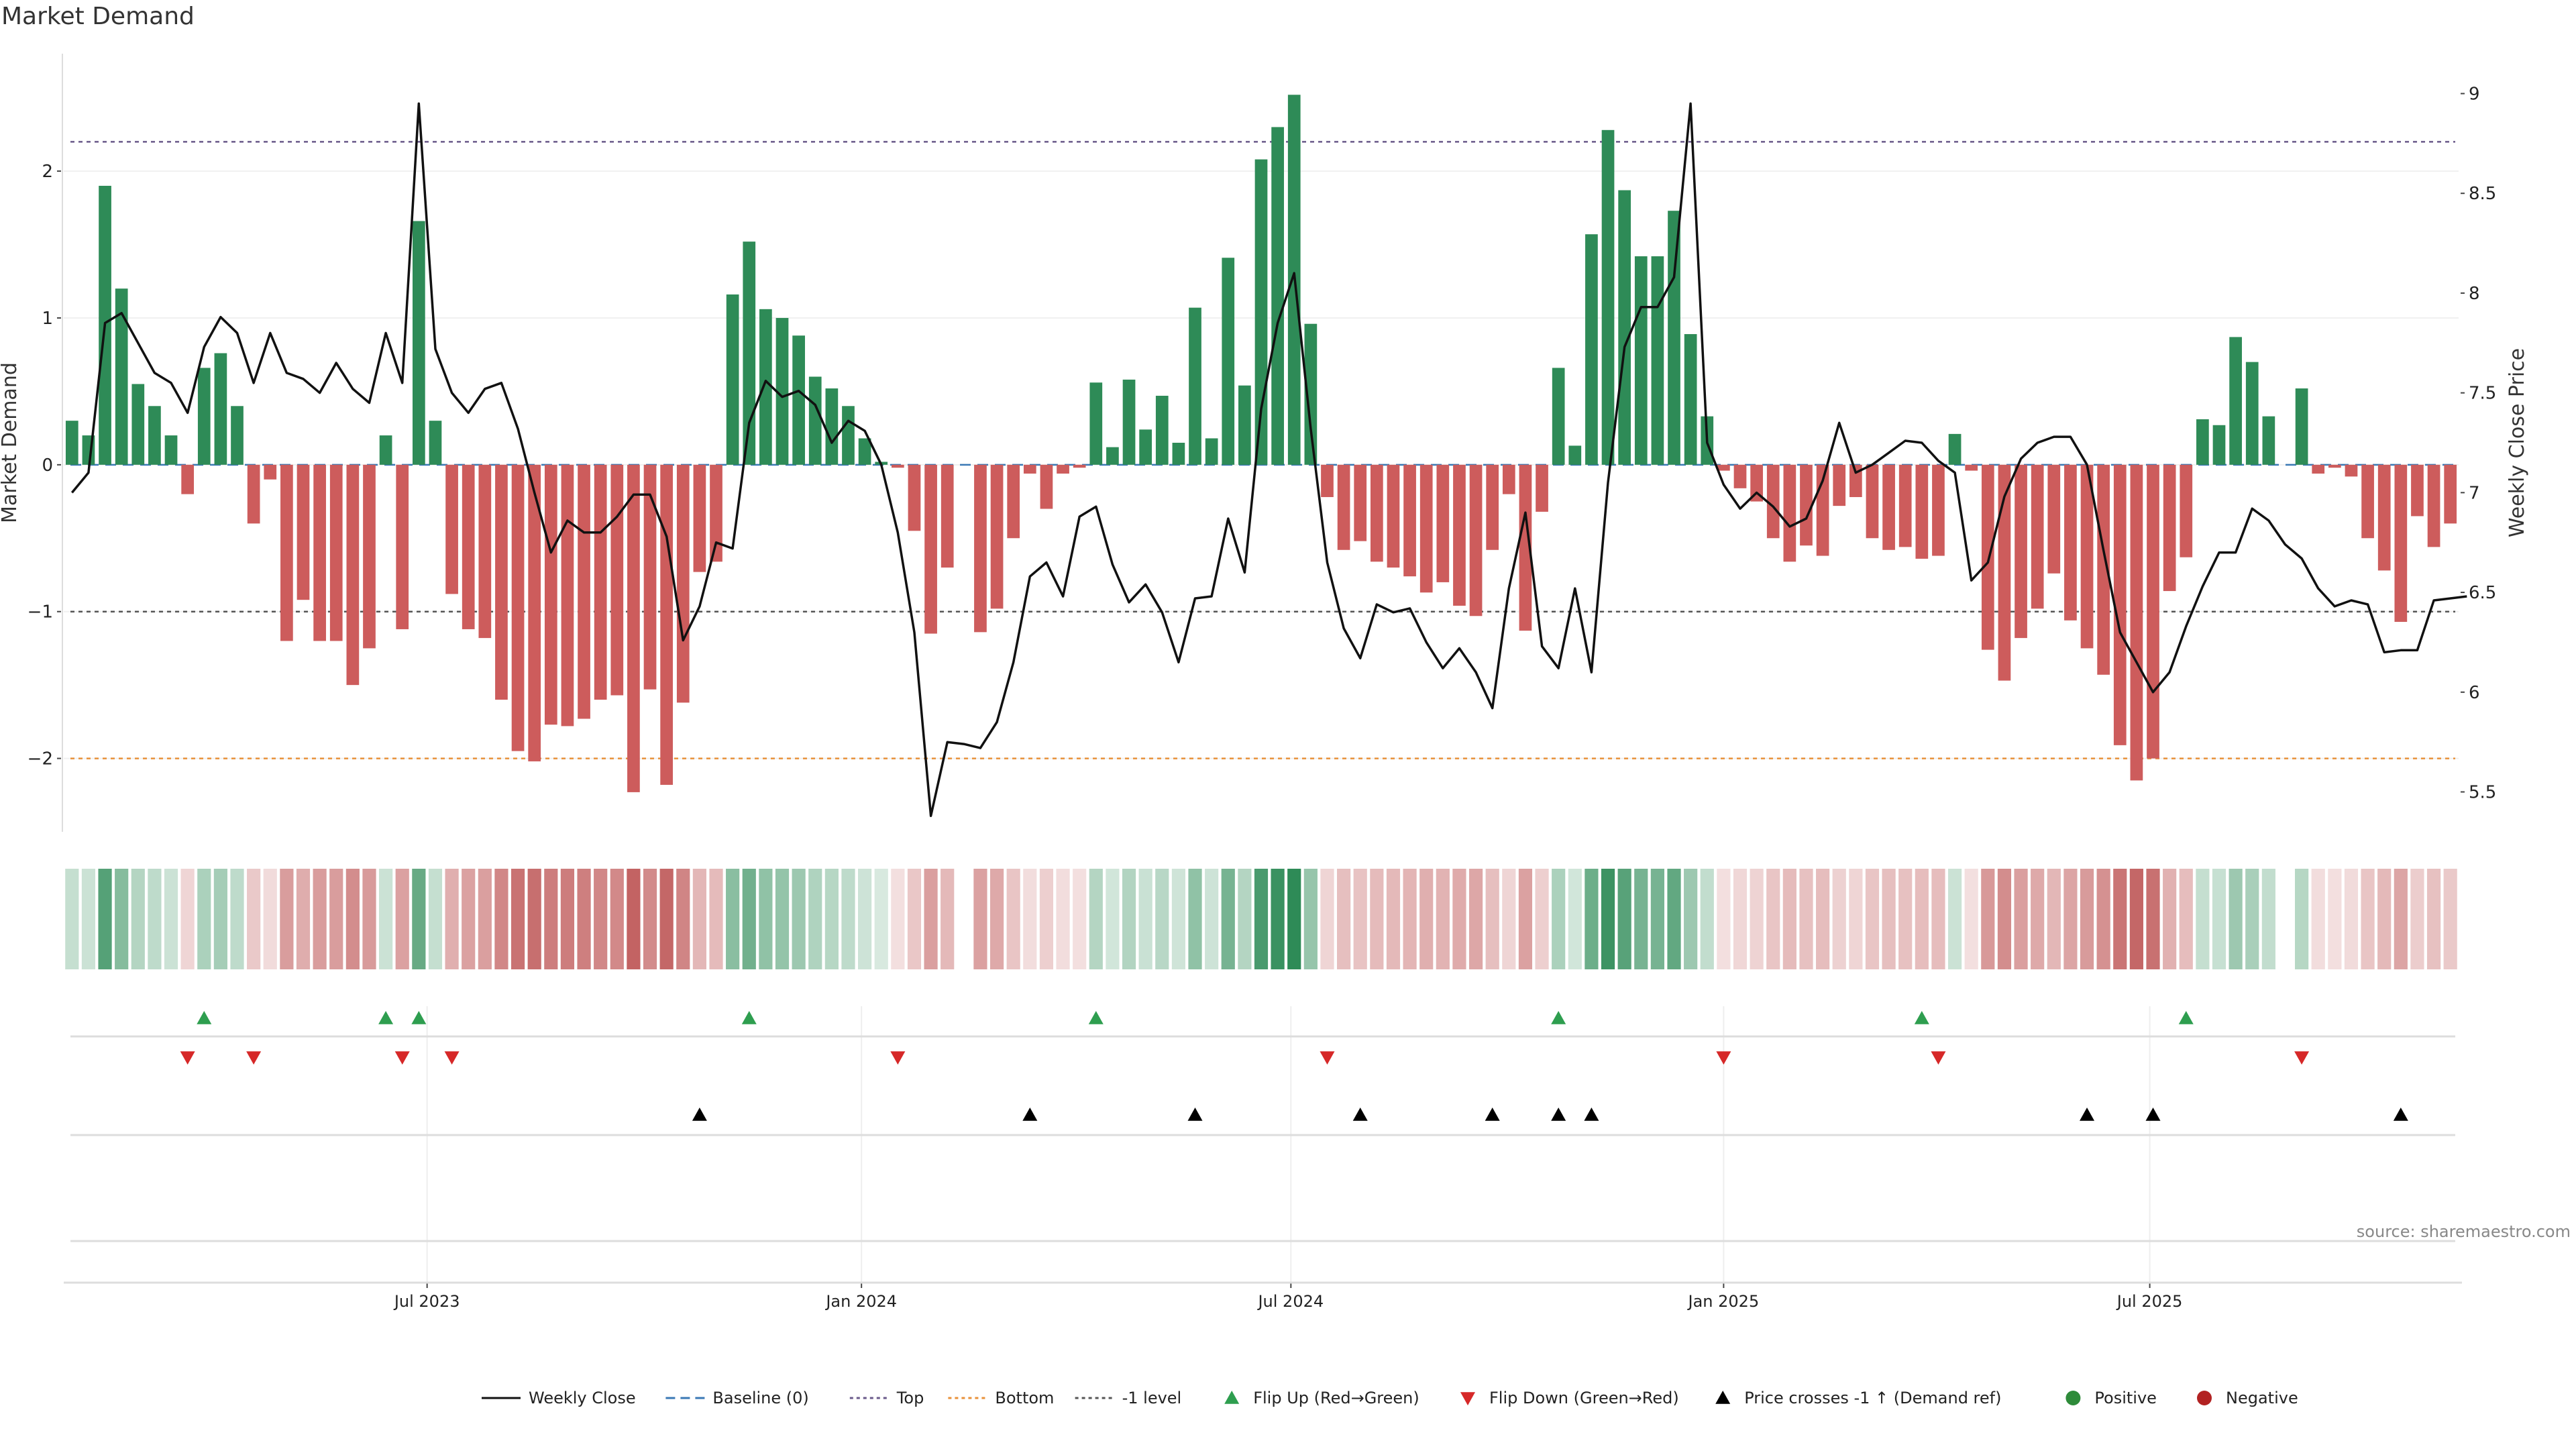 The width and height of the screenshot is (2576, 1449). What do you see at coordinates (1723, 1301) in the screenshot?
I see `x-tick-label: Jan 2025` at bounding box center [1723, 1301].